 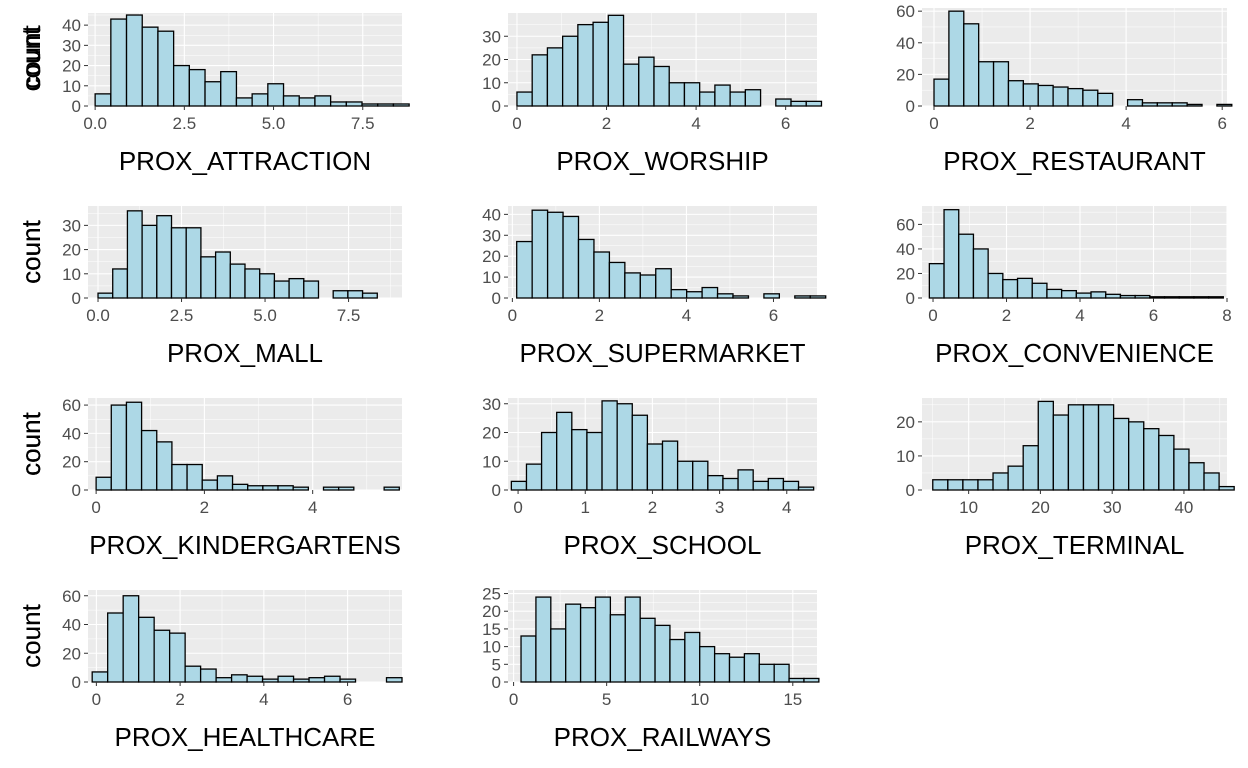 What do you see at coordinates (606, 699) in the screenshot?
I see `x-tick-label: 5` at bounding box center [606, 699].